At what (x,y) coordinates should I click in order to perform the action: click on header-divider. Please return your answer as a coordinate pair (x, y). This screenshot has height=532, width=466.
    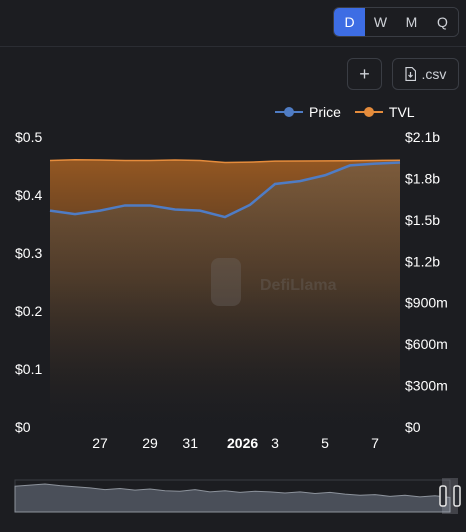
    Looking at the image, I should click on (233, 46).